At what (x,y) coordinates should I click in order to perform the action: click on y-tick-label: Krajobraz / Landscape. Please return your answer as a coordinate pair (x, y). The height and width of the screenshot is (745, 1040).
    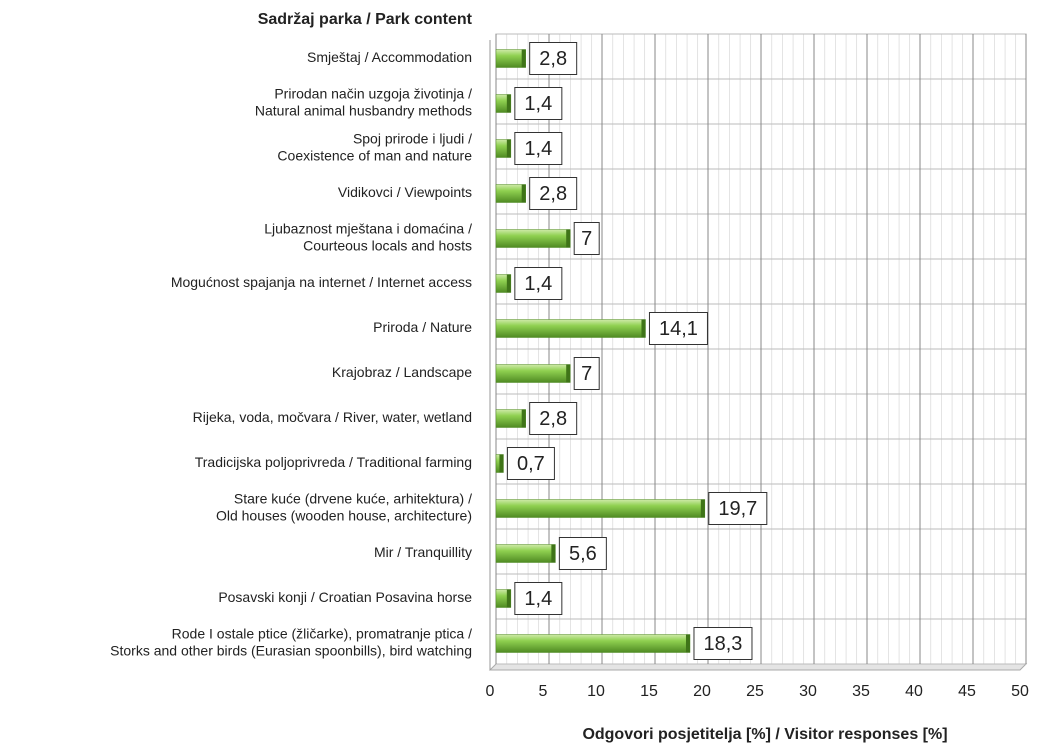
    Looking at the image, I should click on (402, 372).